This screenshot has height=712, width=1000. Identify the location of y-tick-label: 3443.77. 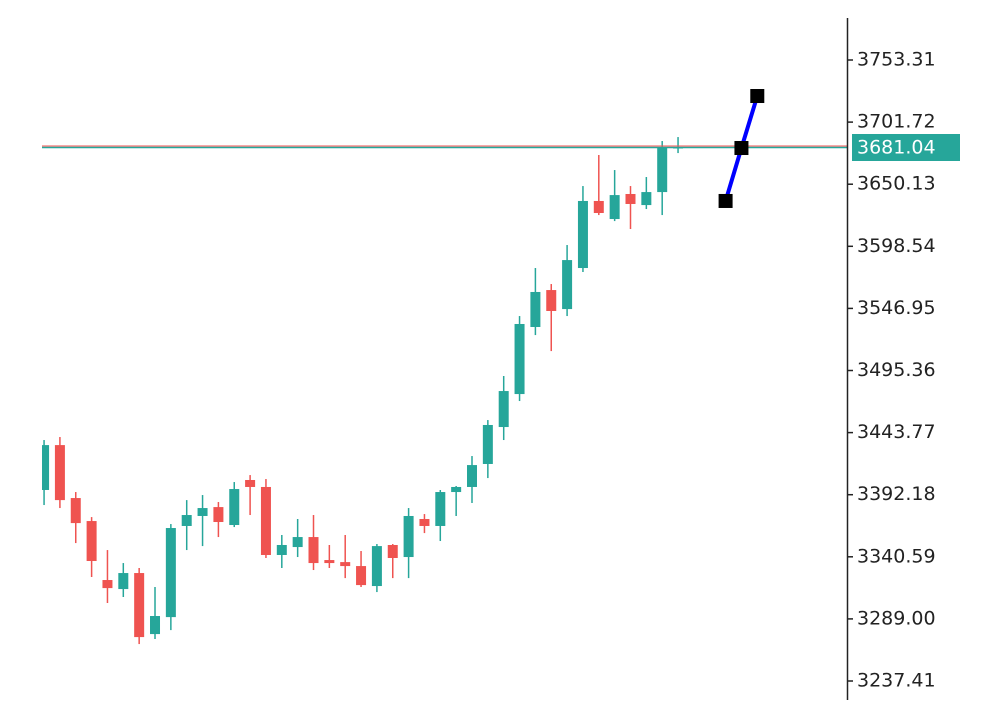
(896, 432).